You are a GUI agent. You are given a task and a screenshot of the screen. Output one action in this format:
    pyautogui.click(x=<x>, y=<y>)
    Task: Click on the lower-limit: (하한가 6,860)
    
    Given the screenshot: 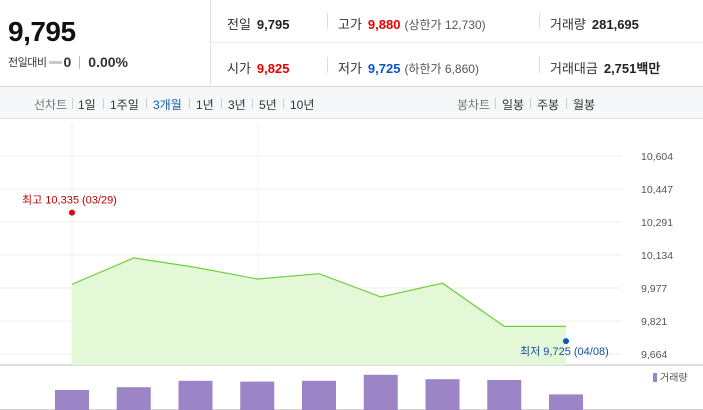 What is the action you would take?
    pyautogui.click(x=441, y=69)
    